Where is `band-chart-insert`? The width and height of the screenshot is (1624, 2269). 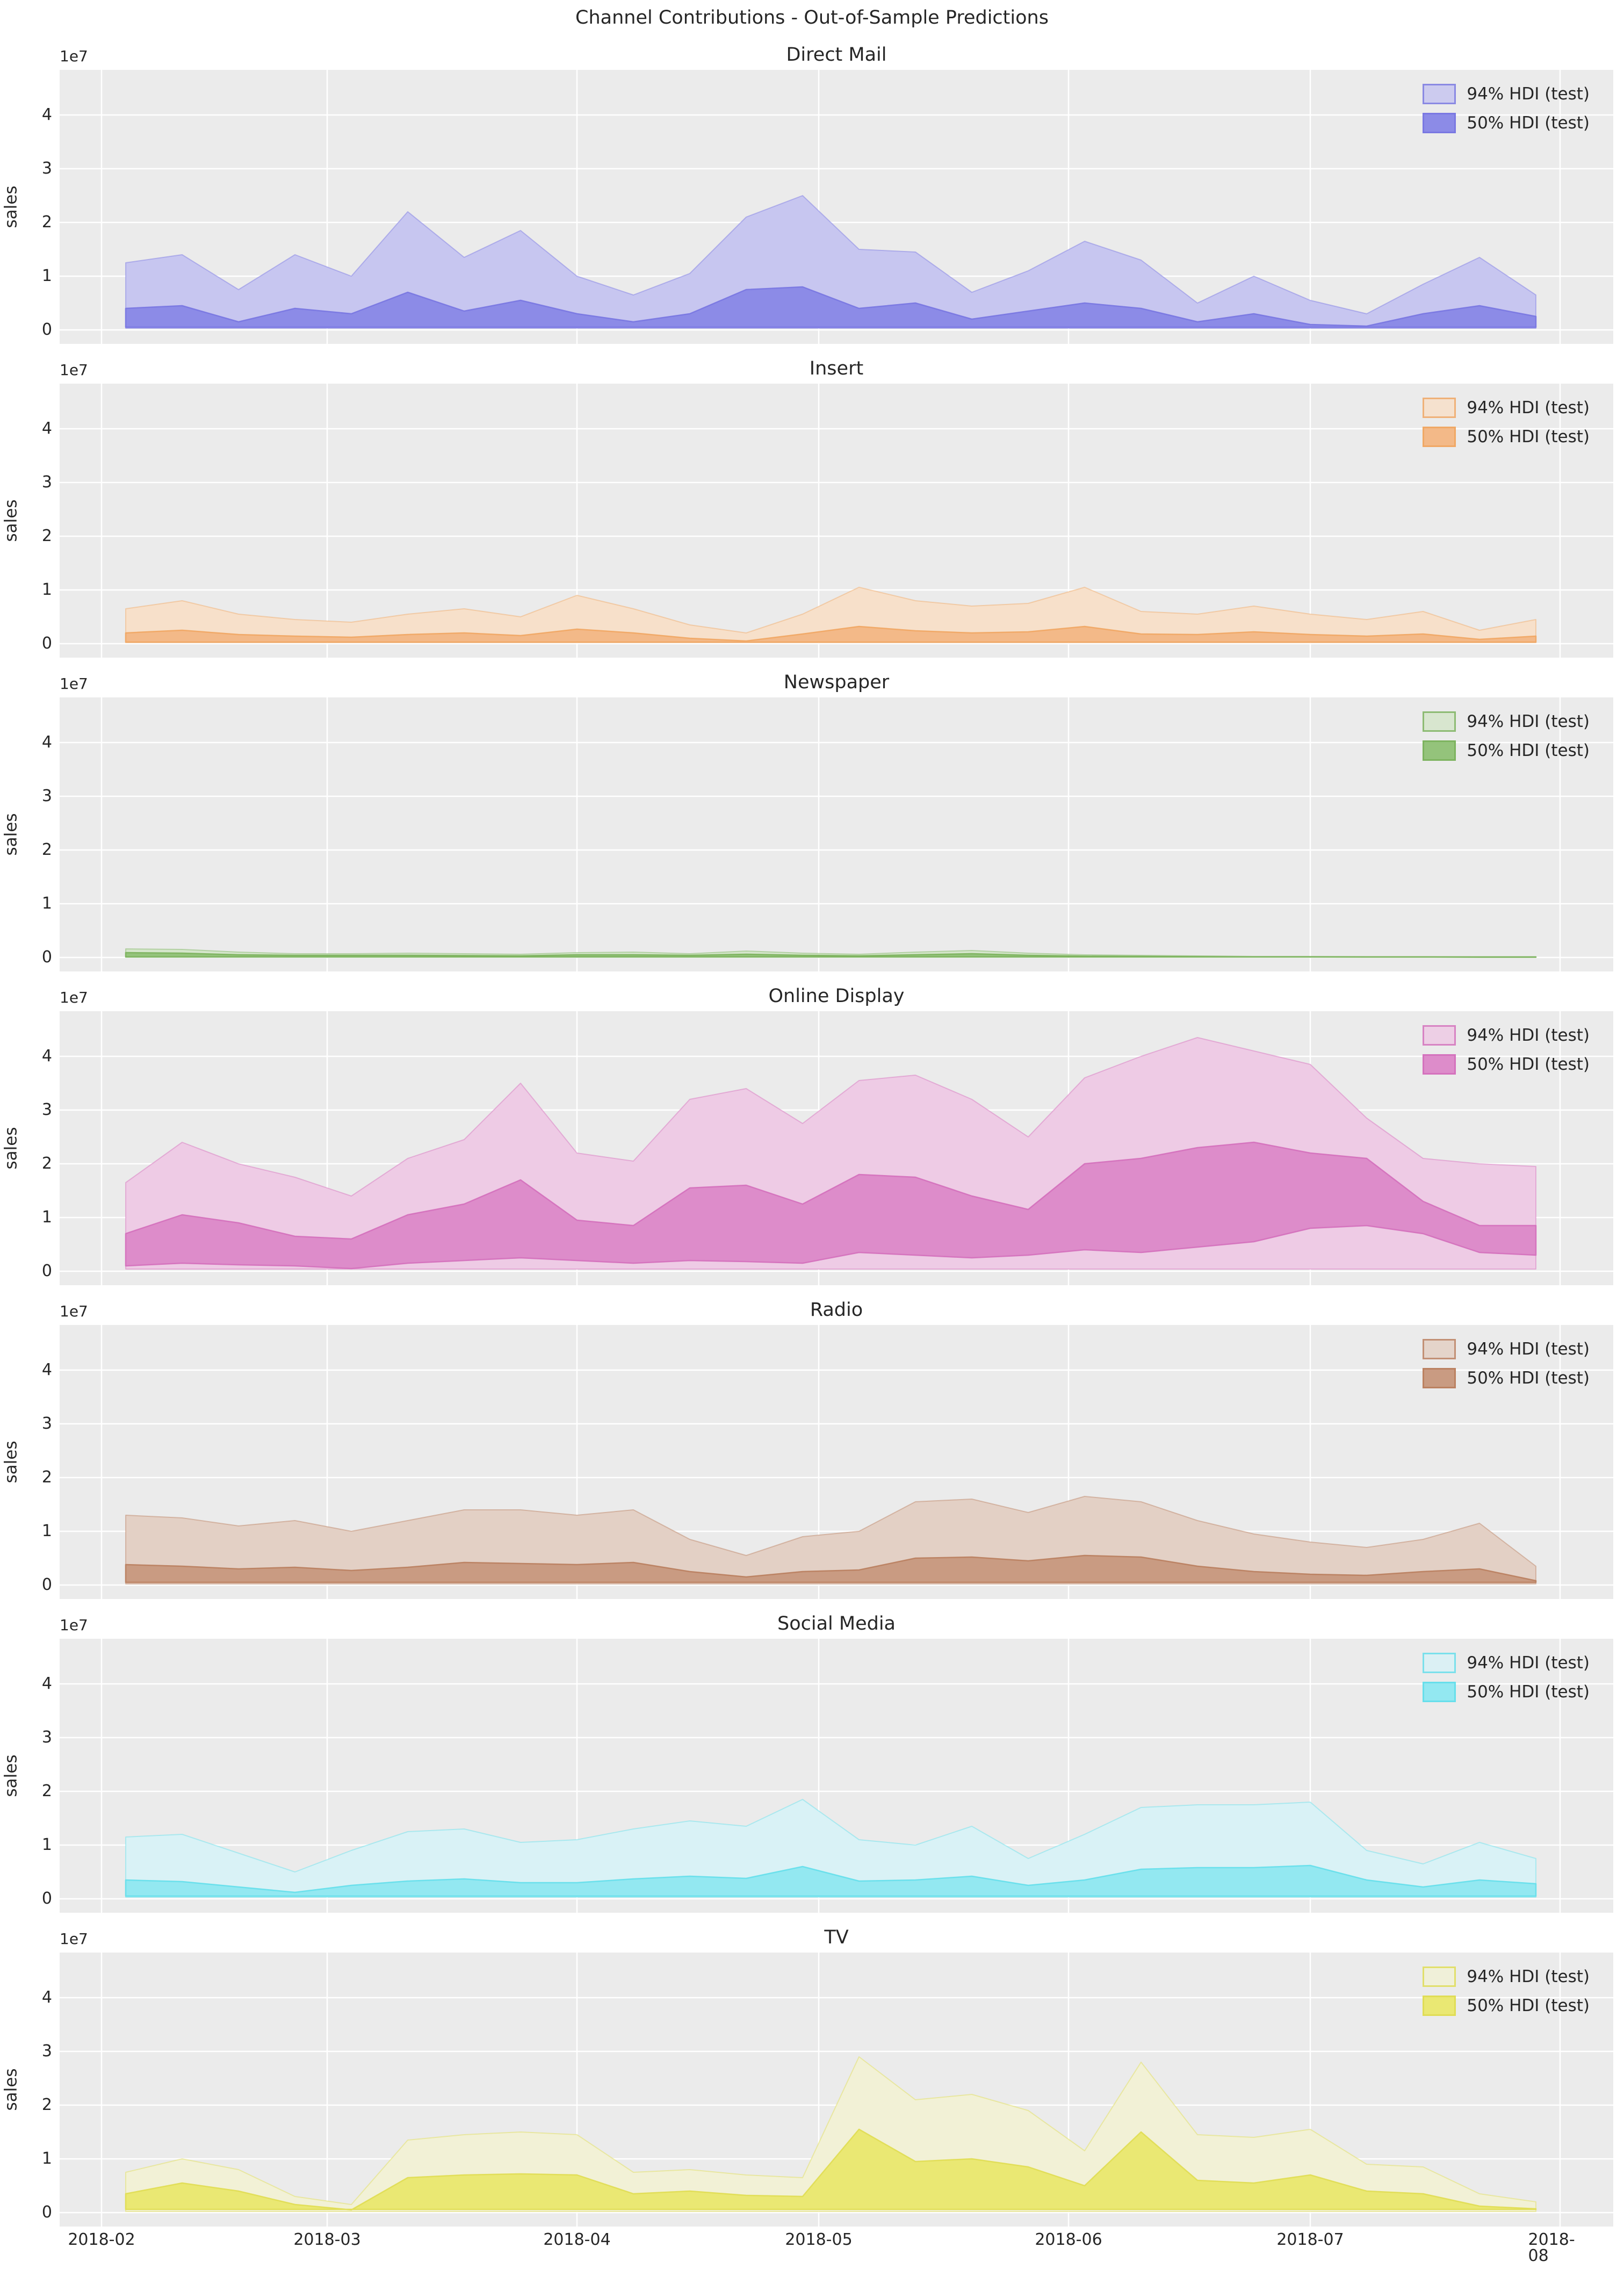 band-chart-insert is located at coordinates (837, 521).